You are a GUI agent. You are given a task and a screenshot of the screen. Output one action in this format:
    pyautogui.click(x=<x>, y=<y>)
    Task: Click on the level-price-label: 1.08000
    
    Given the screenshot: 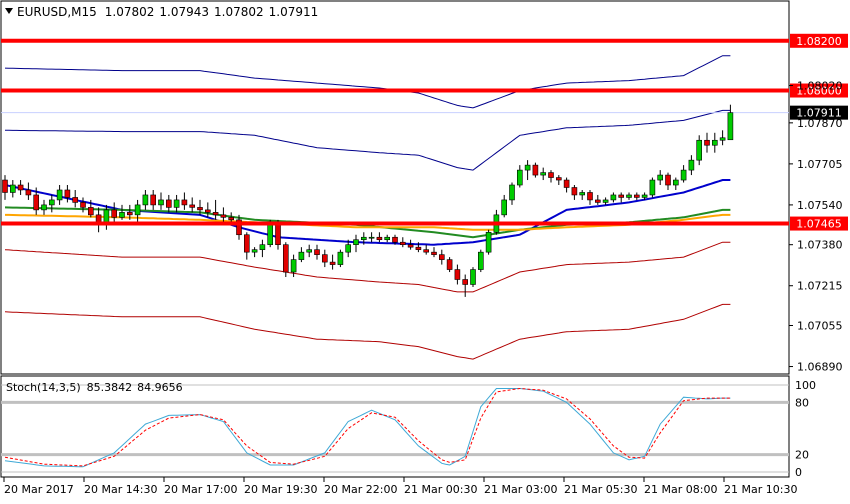 What is the action you would take?
    pyautogui.click(x=819, y=91)
    